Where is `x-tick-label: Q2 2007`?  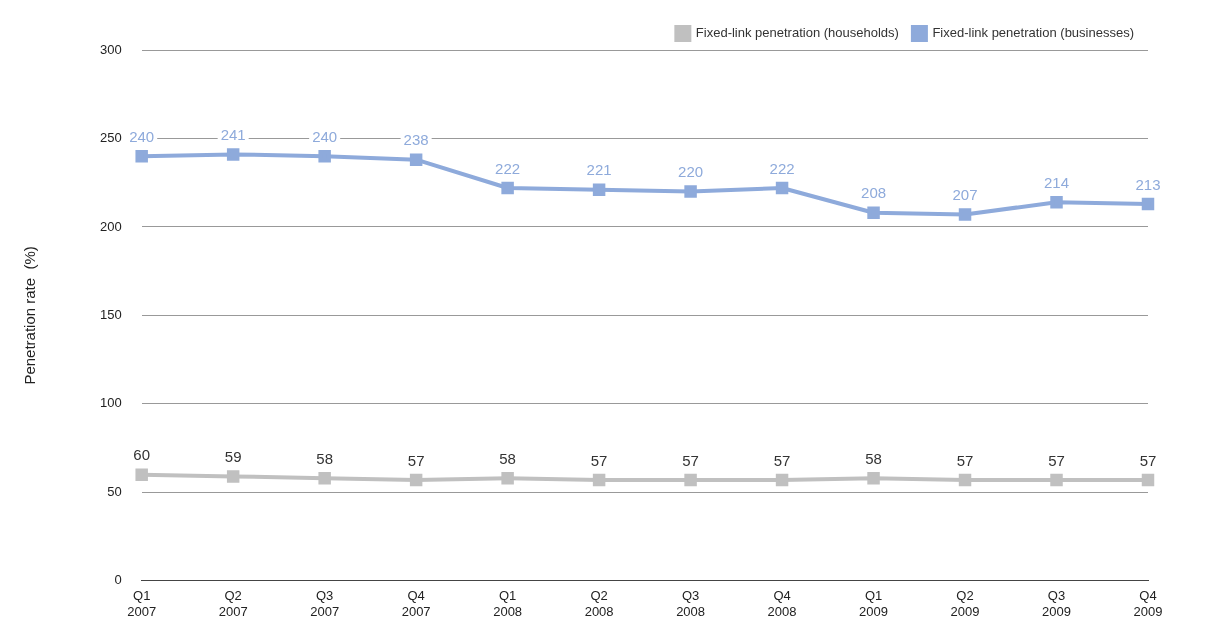
x-tick-label: Q2 2007 is located at coordinates (233, 603).